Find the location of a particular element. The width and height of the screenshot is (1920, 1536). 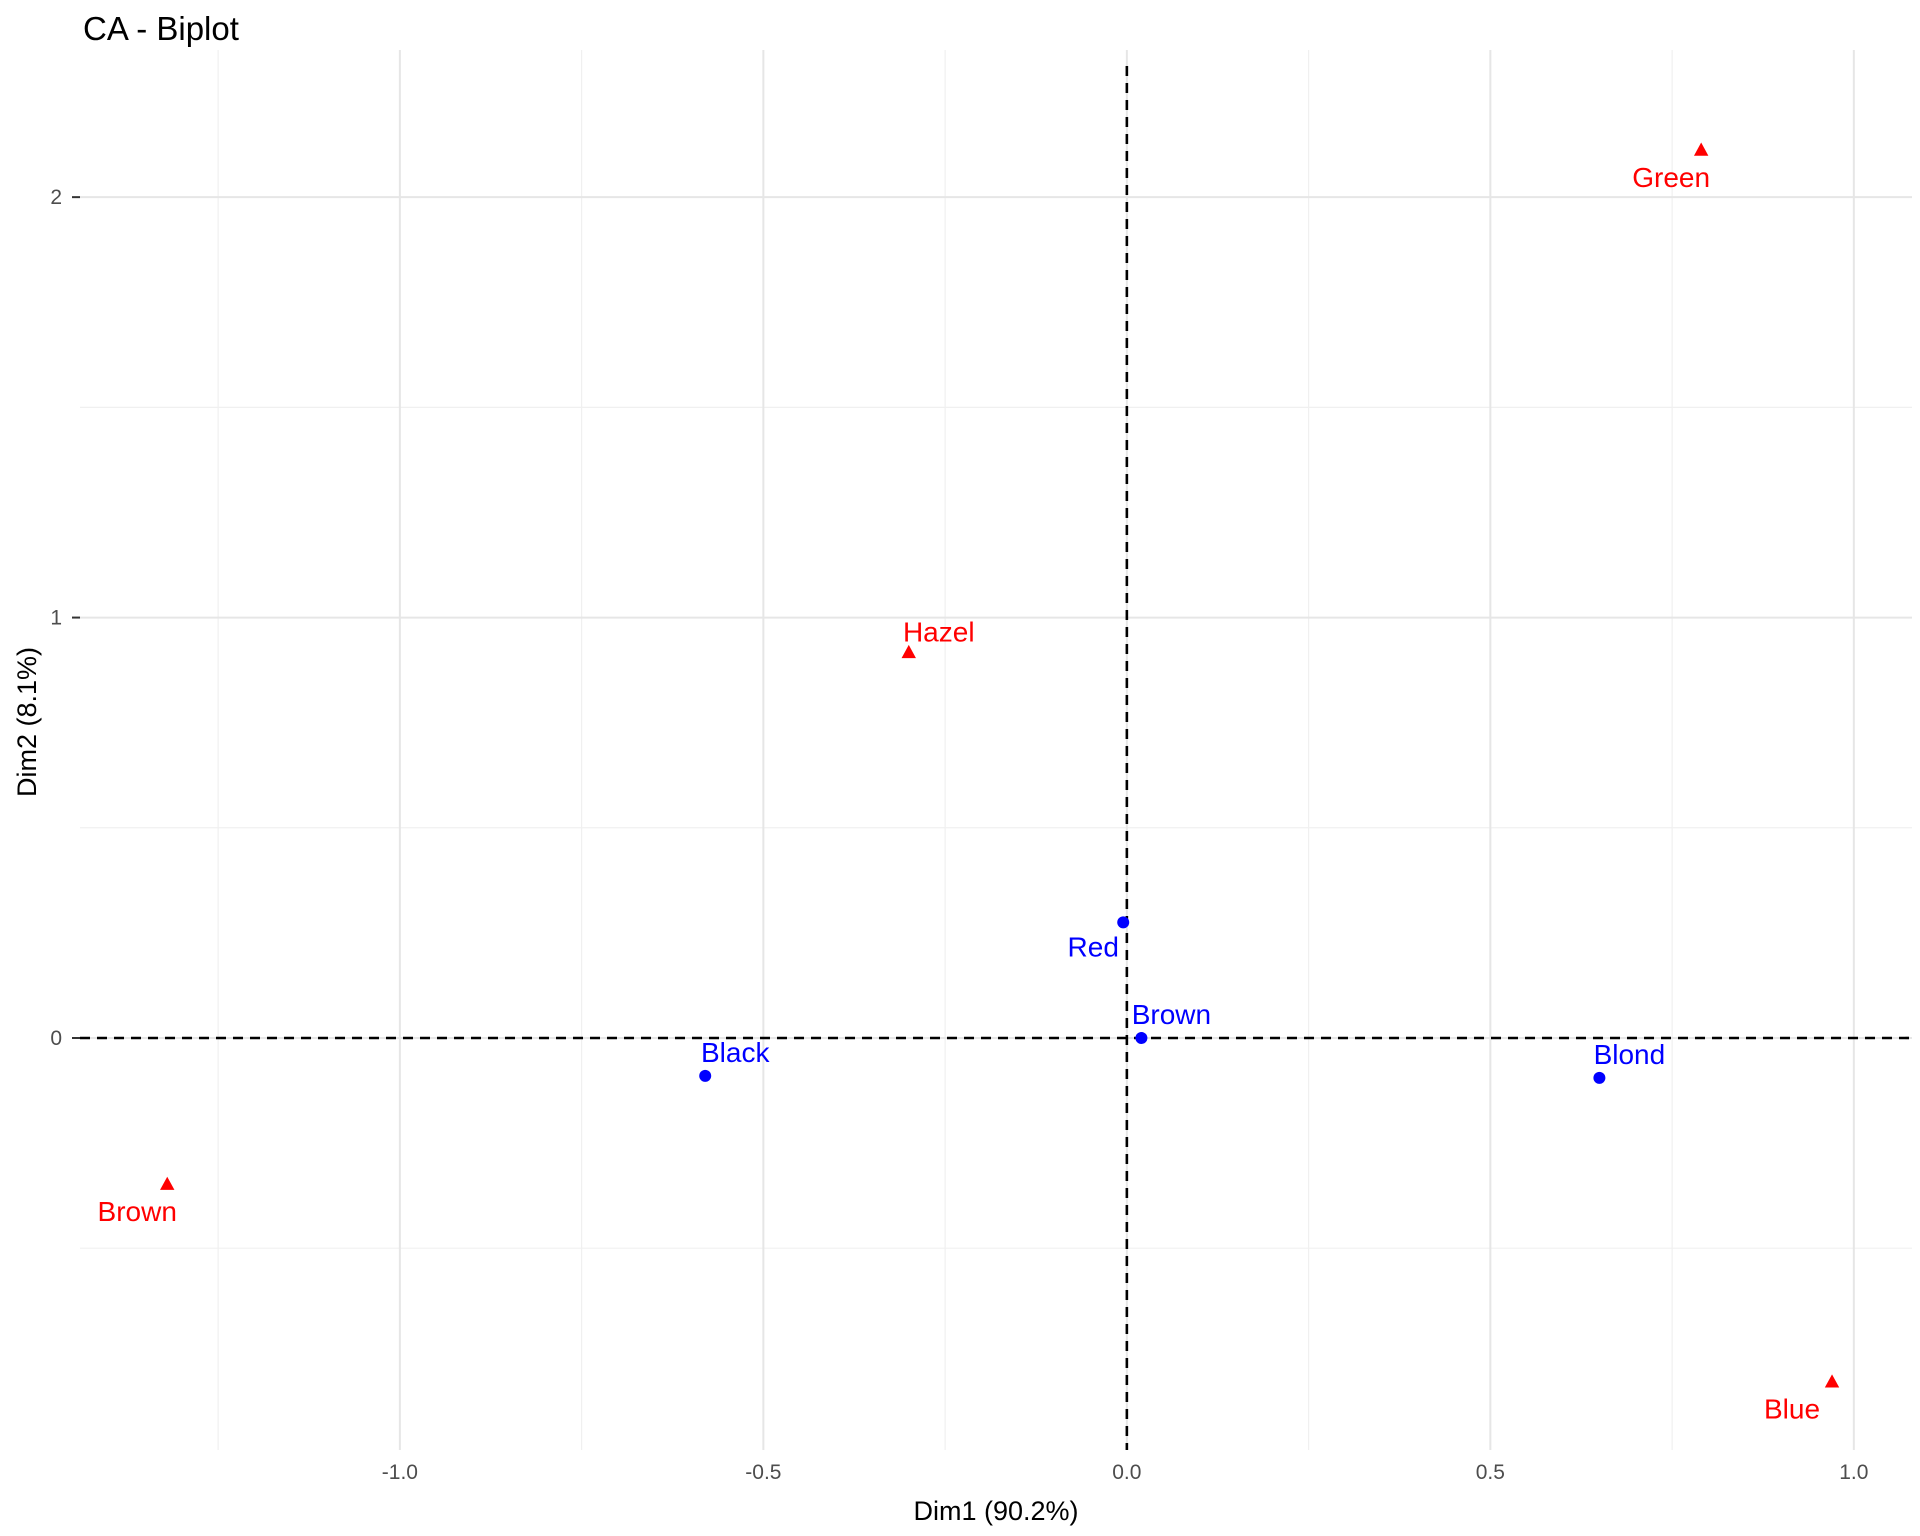

x-tick-label: 0.0 is located at coordinates (1126, 1472).